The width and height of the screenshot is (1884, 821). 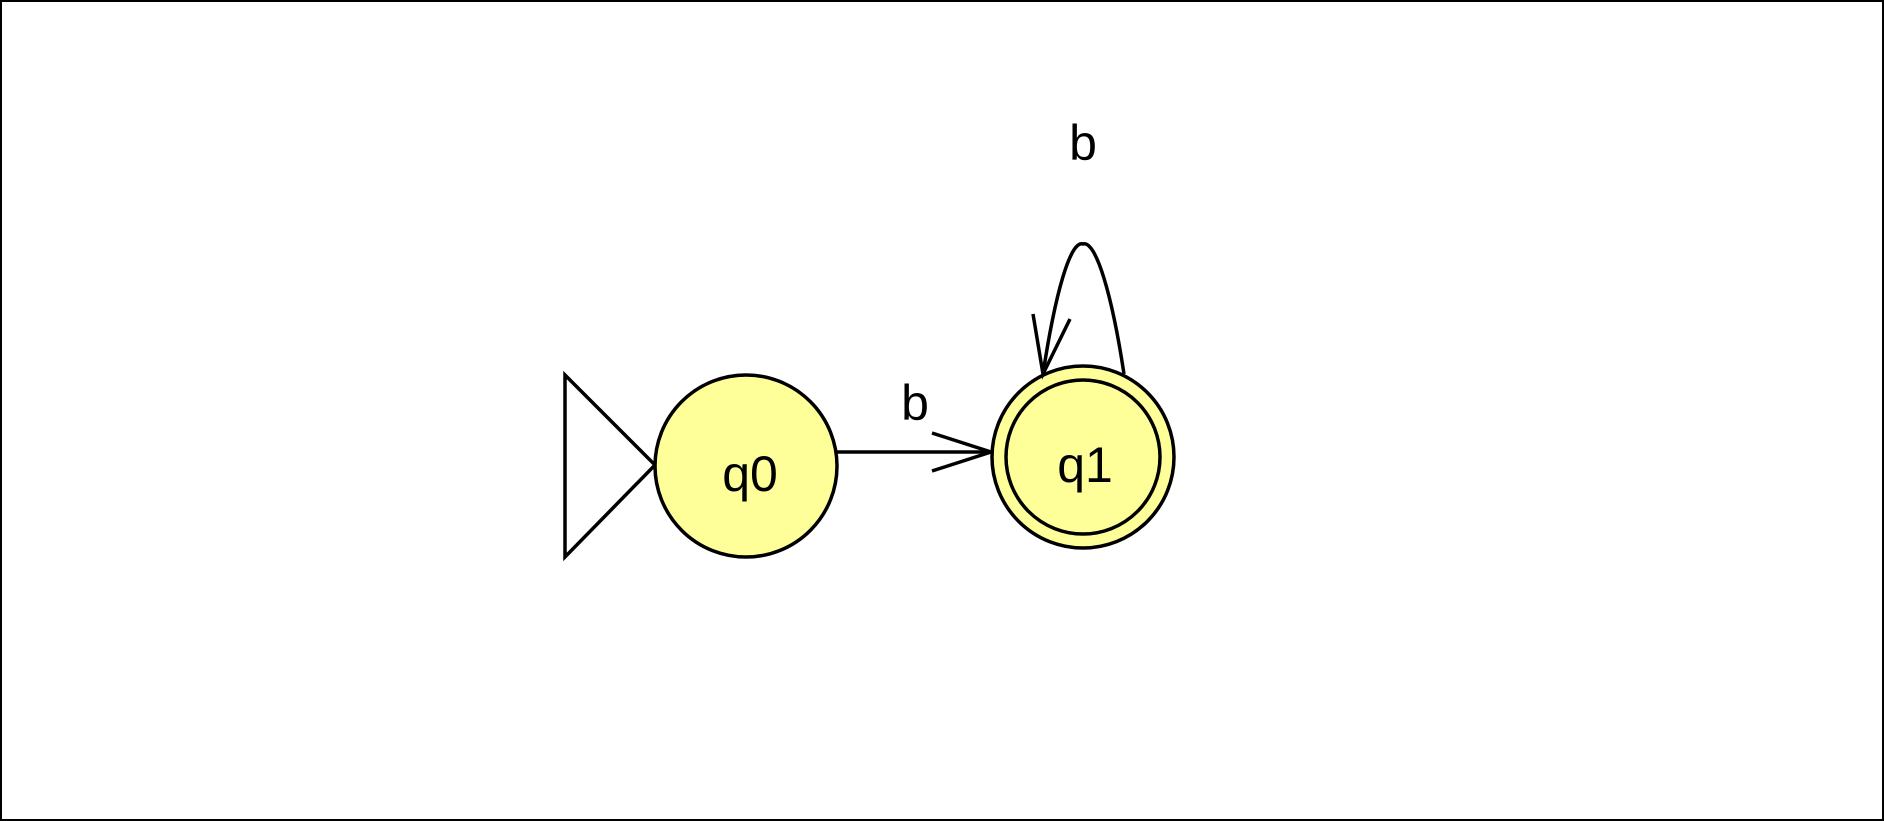 What do you see at coordinates (750, 474) in the screenshot?
I see `state-q0-label: q0` at bounding box center [750, 474].